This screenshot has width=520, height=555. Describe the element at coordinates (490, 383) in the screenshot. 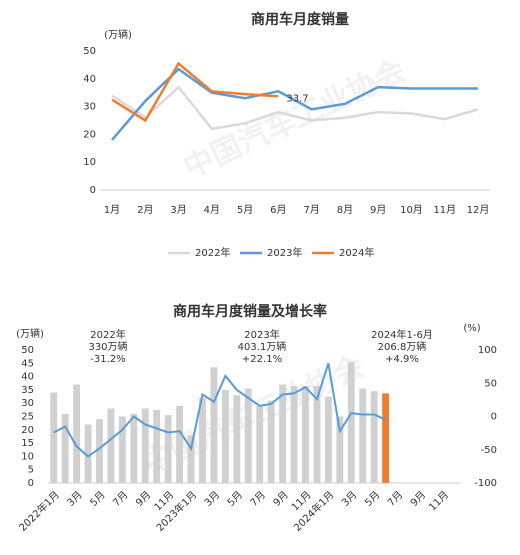

I see `y2-tick-label: 50` at that location.